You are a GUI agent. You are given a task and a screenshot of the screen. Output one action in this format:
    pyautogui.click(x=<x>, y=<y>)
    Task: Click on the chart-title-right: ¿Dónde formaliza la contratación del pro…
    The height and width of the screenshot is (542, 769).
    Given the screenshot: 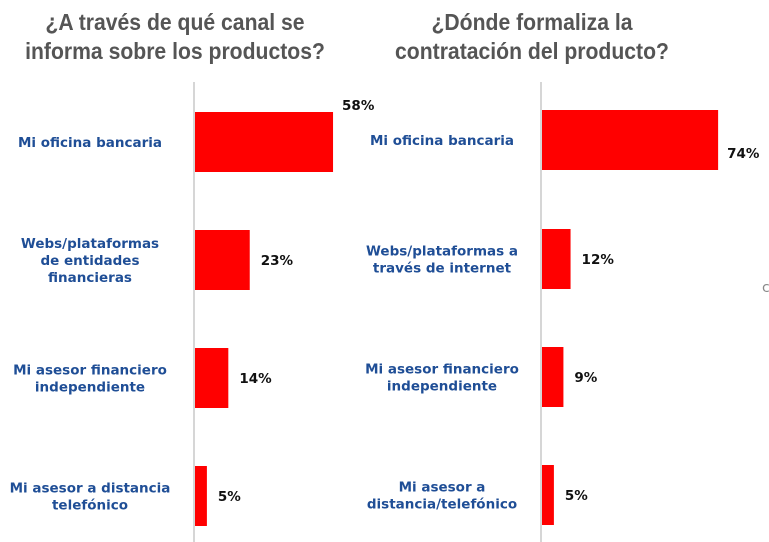 What is the action you would take?
    pyautogui.click(x=532, y=36)
    